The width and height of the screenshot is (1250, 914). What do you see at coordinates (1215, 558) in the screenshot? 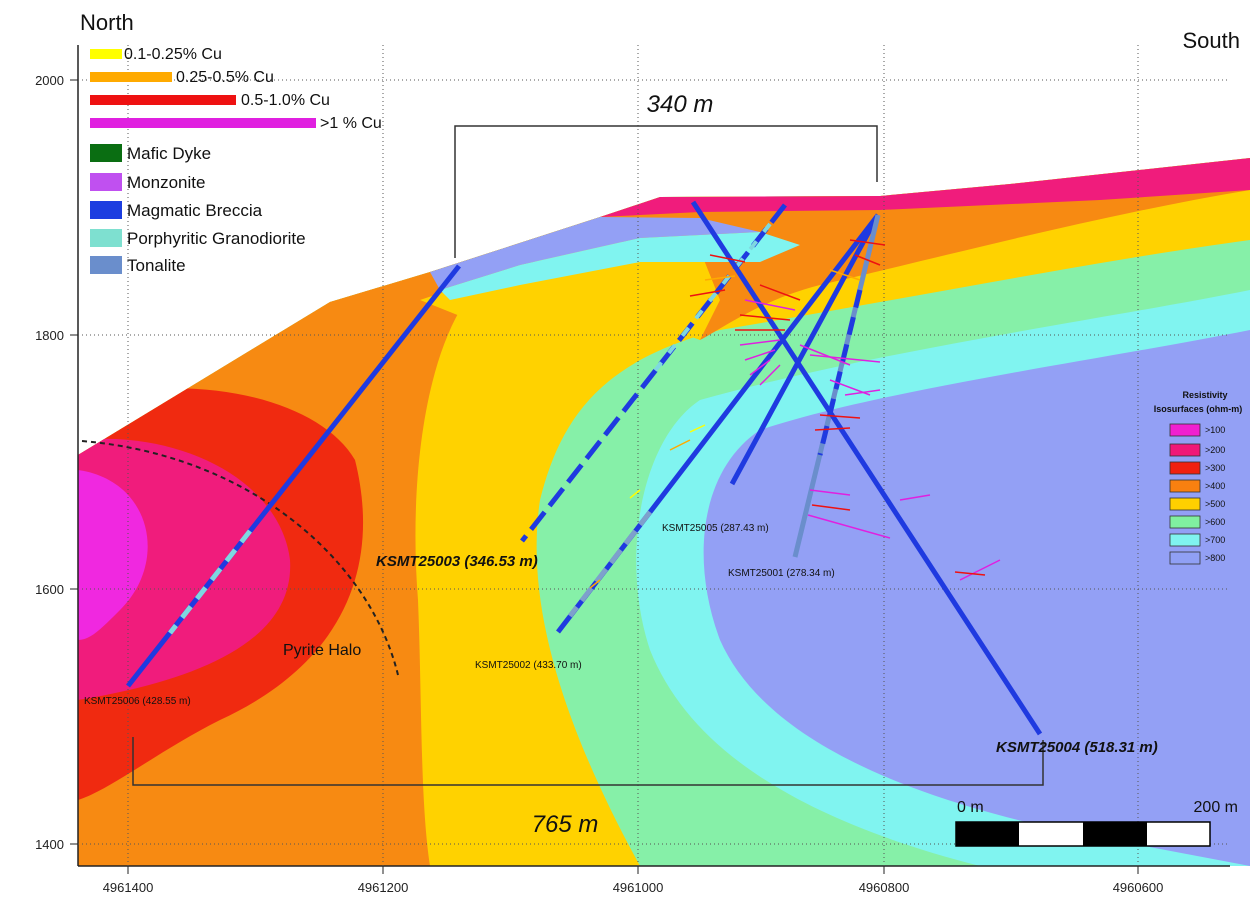
I see `resistivity-label-7: >800` at bounding box center [1215, 558].